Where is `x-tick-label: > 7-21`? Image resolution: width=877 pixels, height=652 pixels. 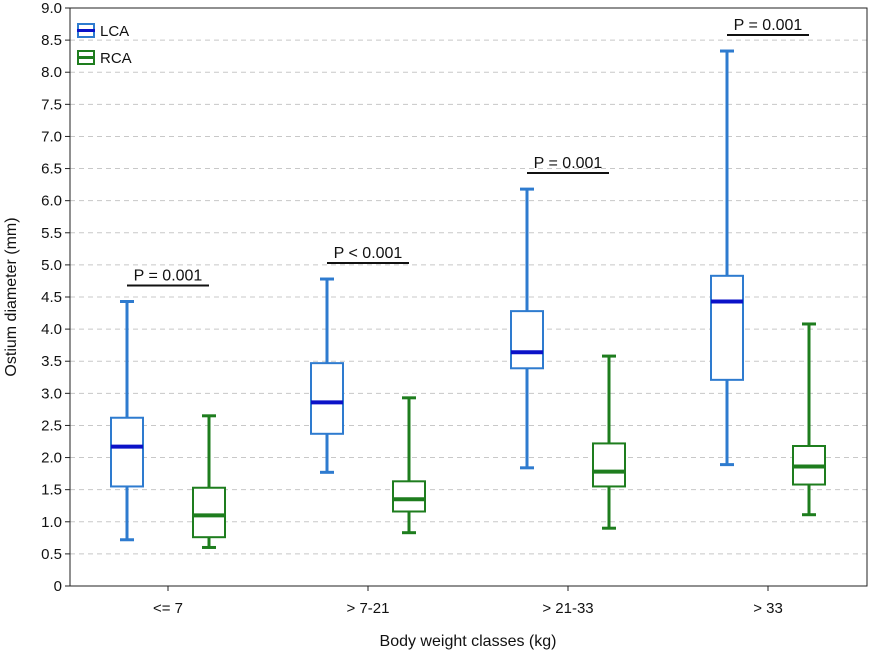
x-tick-label: > 7-21 is located at coordinates (368, 608).